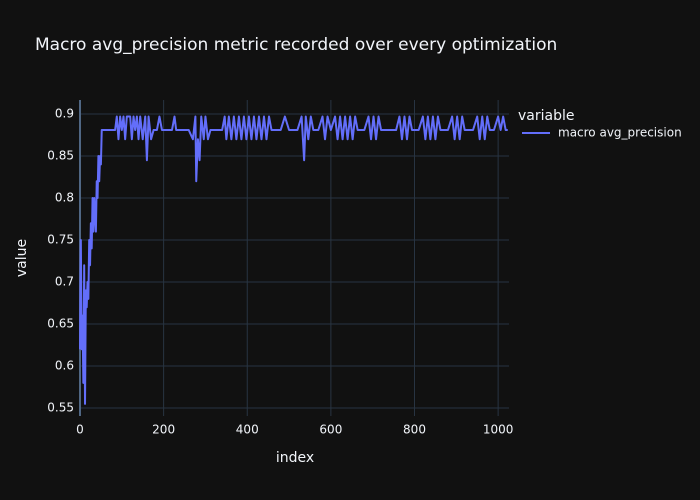 The height and width of the screenshot is (500, 700). Describe the element at coordinates (163, 430) in the screenshot. I see `x-tick-label: 200` at that location.